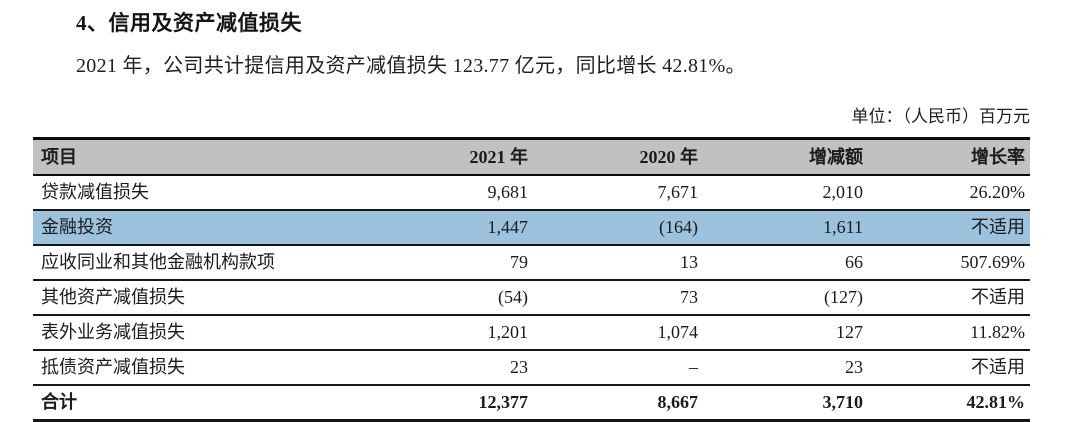 This screenshot has height=422, width=1080. I want to click on col-header-2021: 2021 年, so click(453, 156).